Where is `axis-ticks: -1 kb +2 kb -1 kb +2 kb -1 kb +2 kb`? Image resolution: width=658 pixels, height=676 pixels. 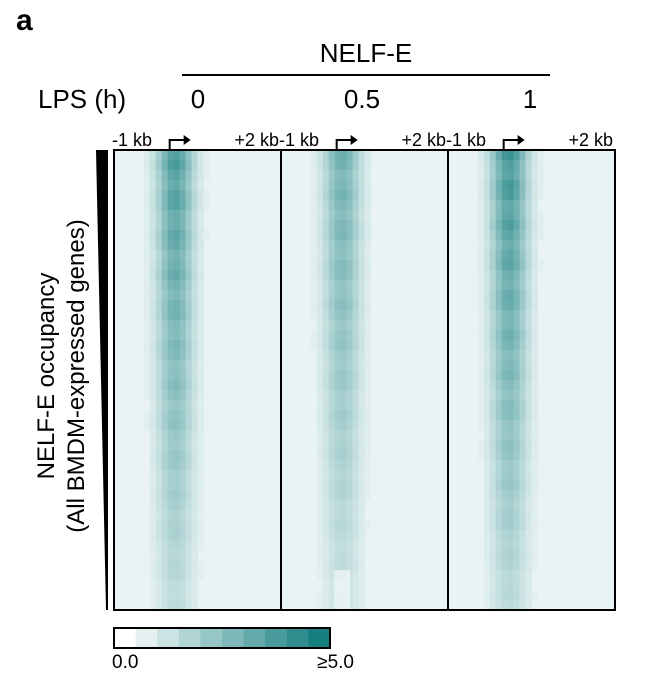
axis-ticks: -1 kb +2 kb -1 kb +2 kb -1 kb +2 kb is located at coordinates (362, 140).